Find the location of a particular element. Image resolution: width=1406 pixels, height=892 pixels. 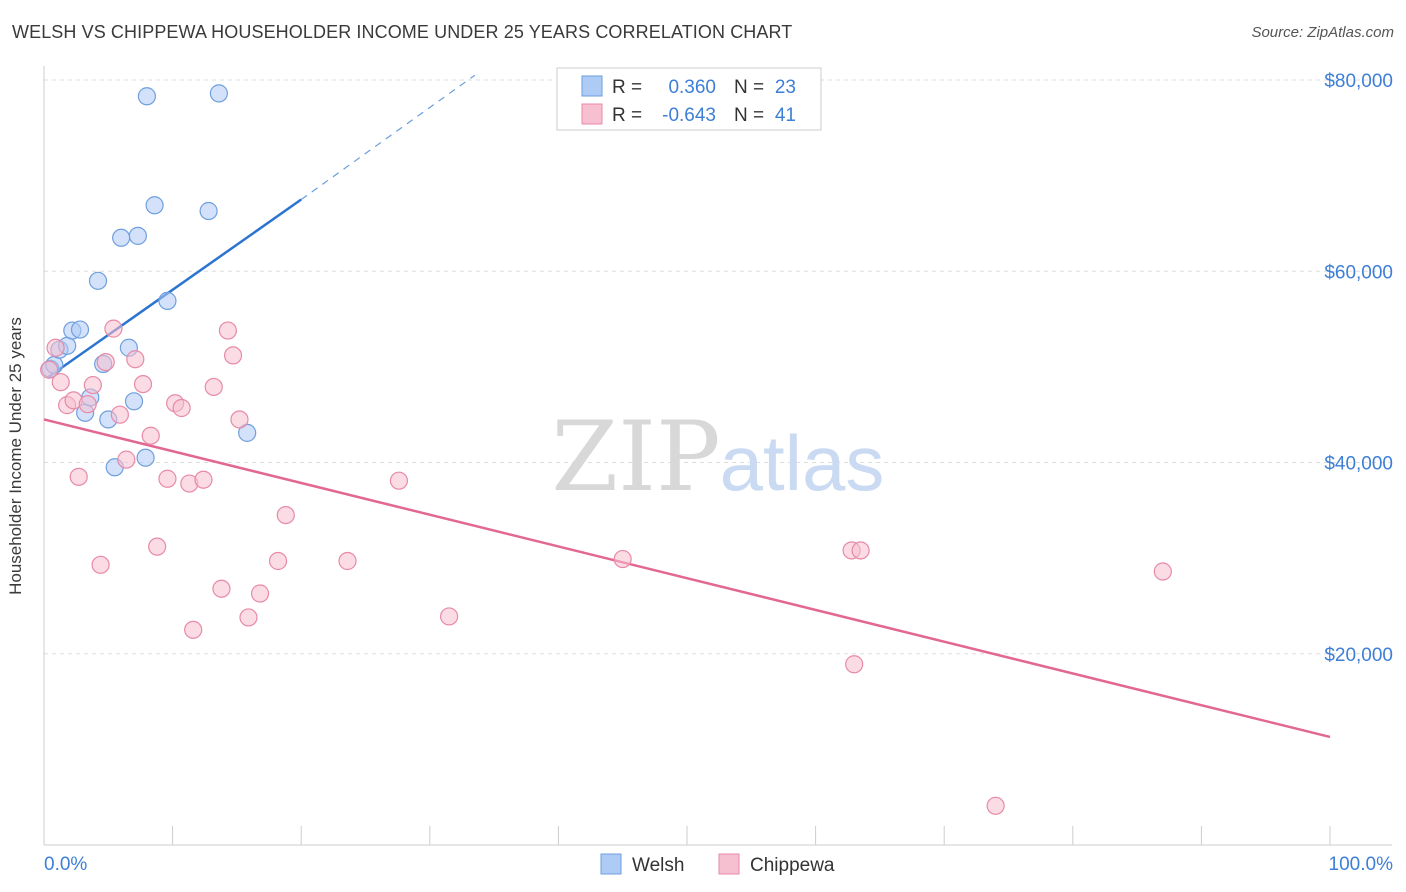

watermark-zip: ZIP is located at coordinates (635, 457).